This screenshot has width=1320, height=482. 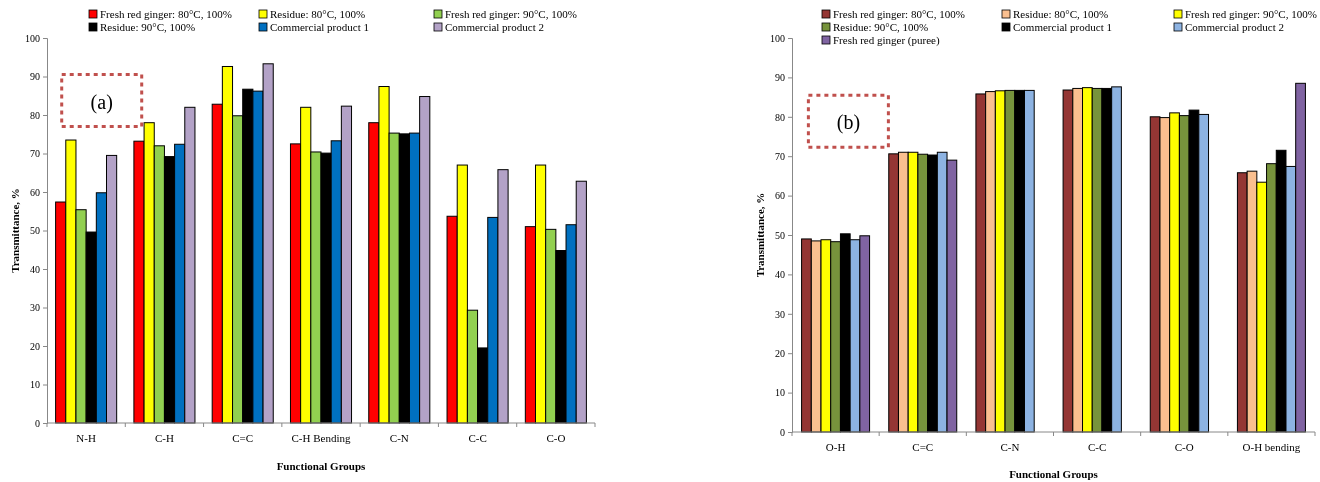 What do you see at coordinates (886, 40) in the screenshot?
I see `legend-label: Fresh red ginger (puree)` at bounding box center [886, 40].